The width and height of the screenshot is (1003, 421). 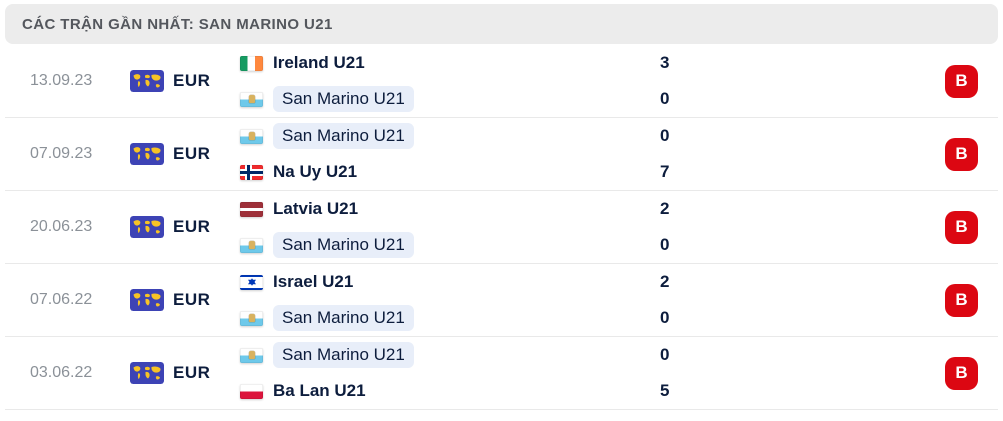 I want to click on away-team-line: Ba Lan U21, so click(x=450, y=391).